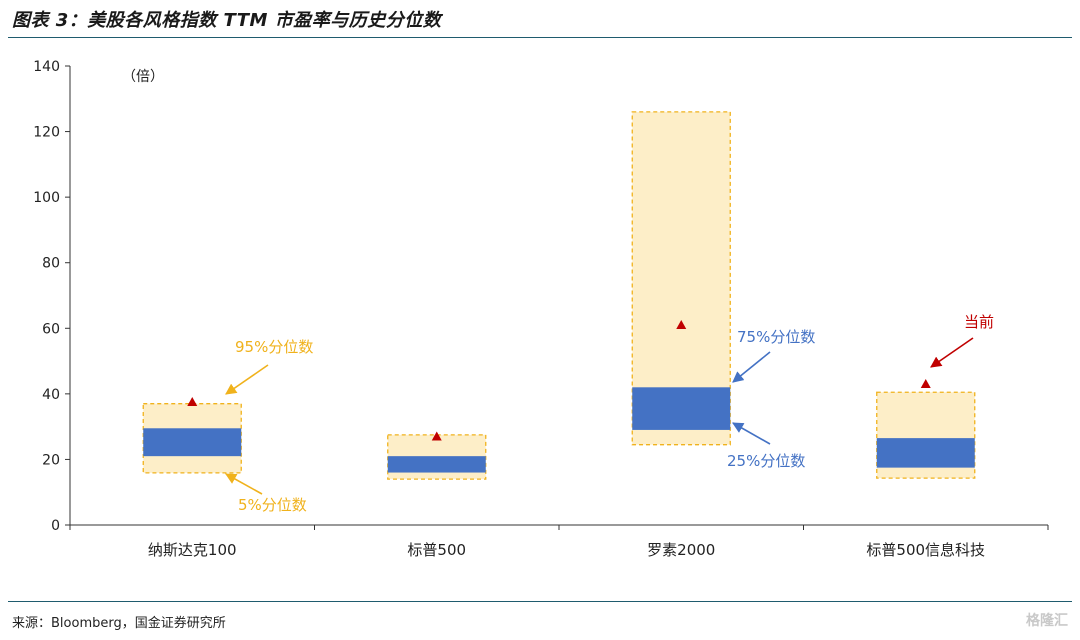 The image size is (1080, 640). I want to click on annotation-label: 95%分位数, so click(274, 347).